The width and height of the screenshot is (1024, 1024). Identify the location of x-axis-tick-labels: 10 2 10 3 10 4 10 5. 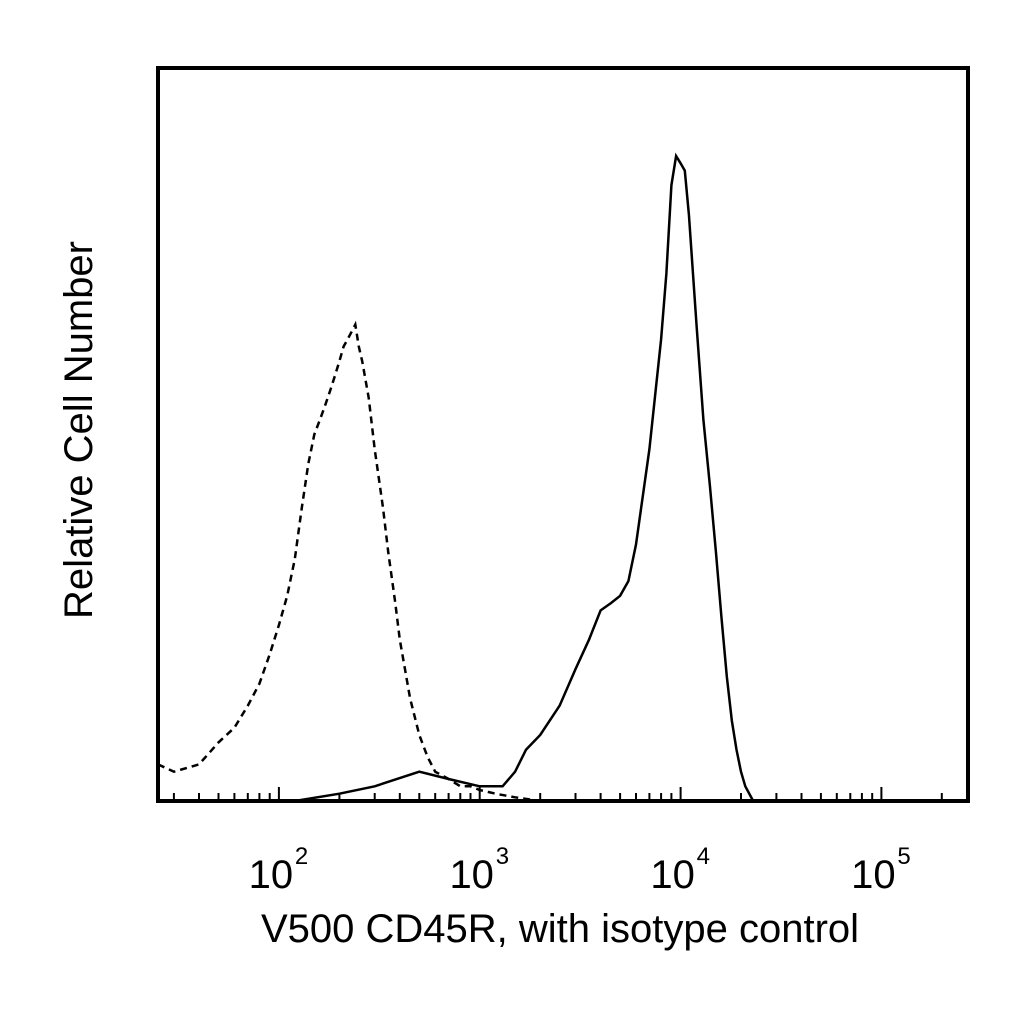
(580, 870).